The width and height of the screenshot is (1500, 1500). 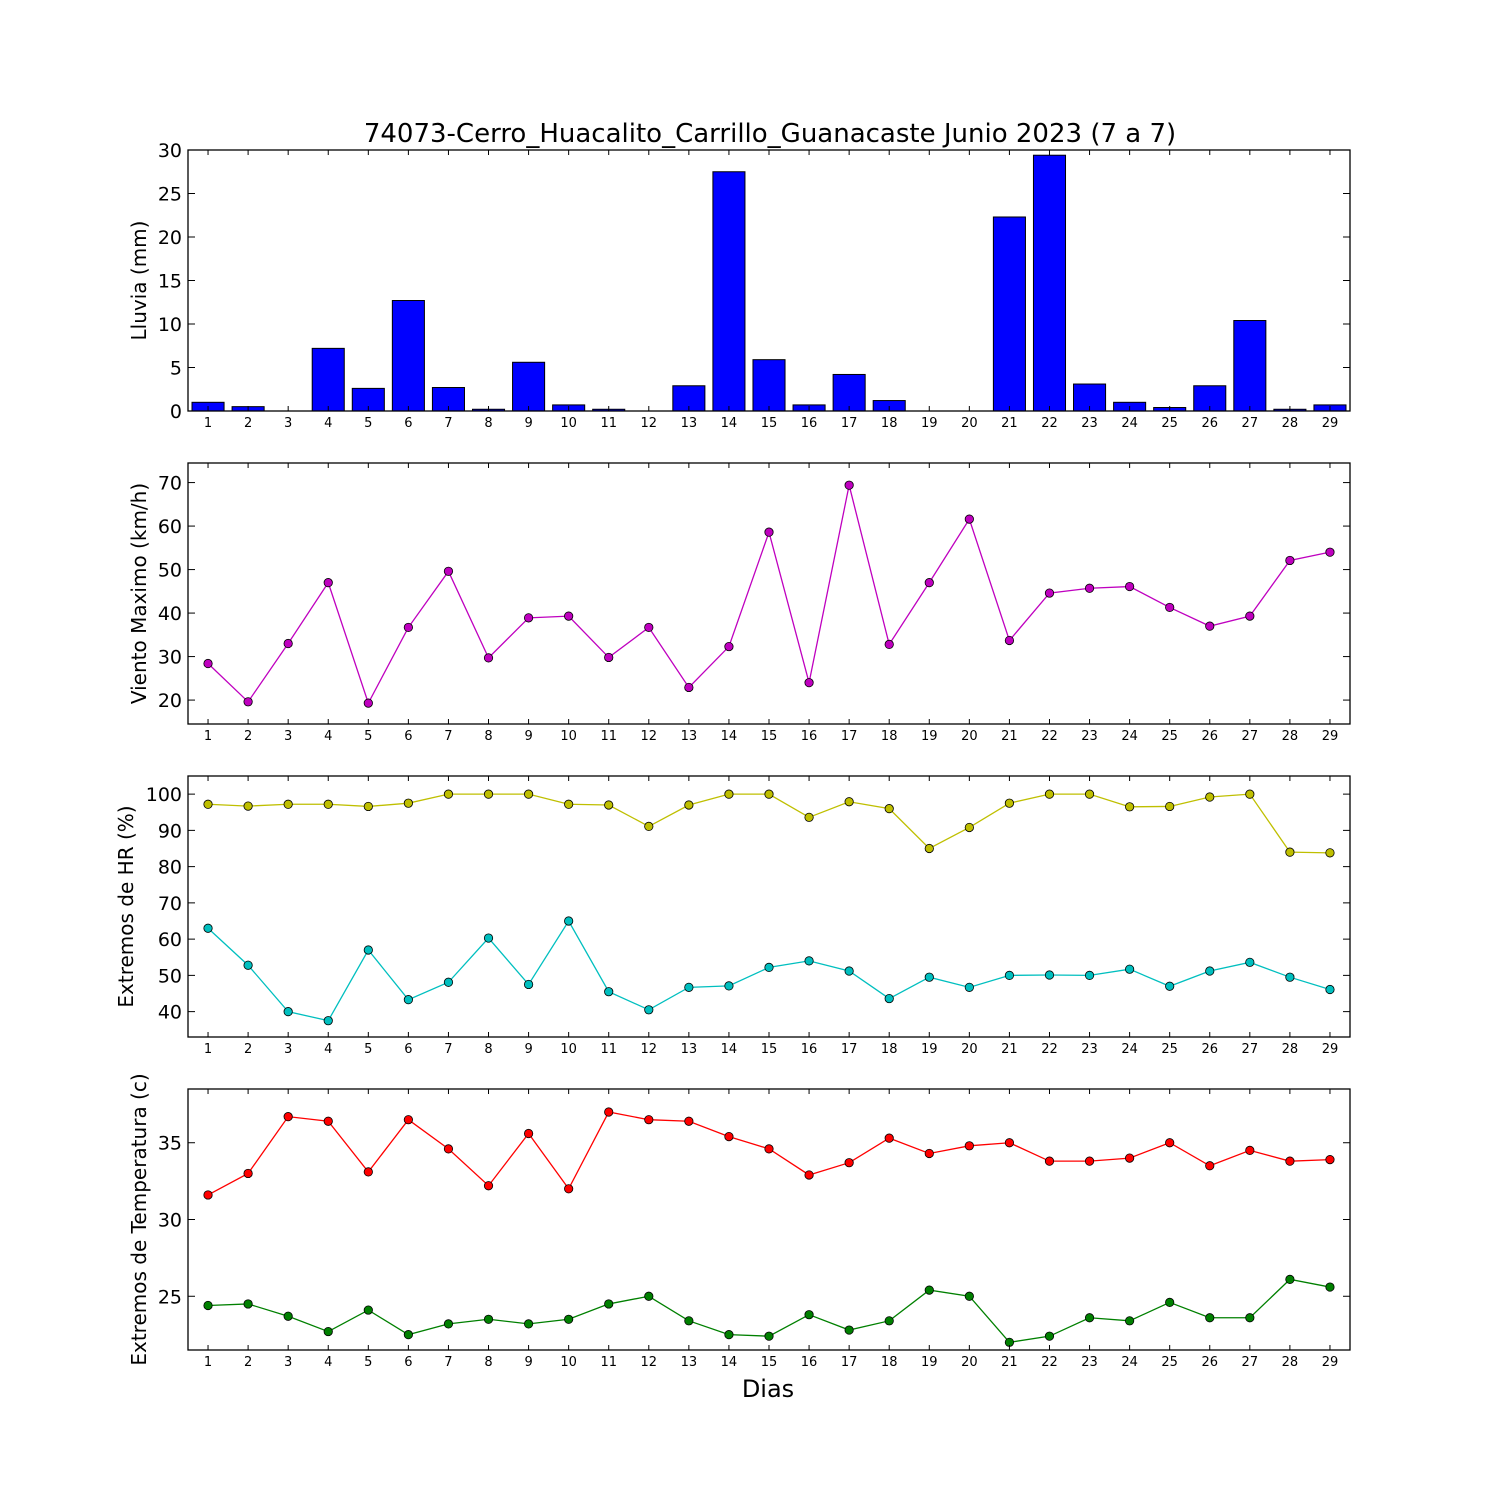 What do you see at coordinates (689, 423) in the screenshot?
I see `x-tick-label: 13` at bounding box center [689, 423].